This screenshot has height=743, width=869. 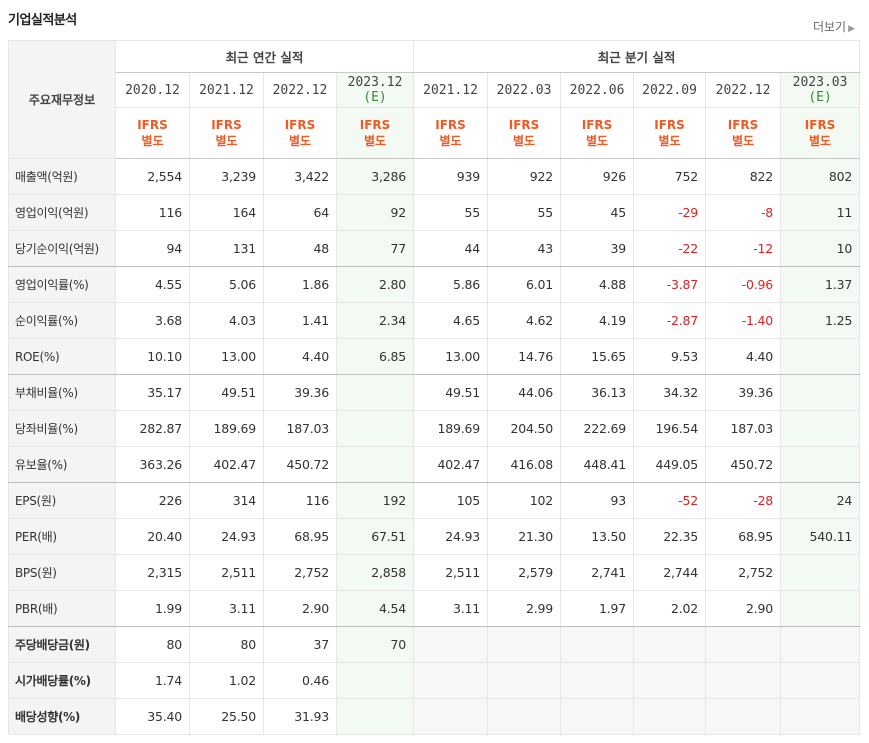 What do you see at coordinates (524, 572) in the screenshot?
I see `table-cell: 2,579` at bounding box center [524, 572].